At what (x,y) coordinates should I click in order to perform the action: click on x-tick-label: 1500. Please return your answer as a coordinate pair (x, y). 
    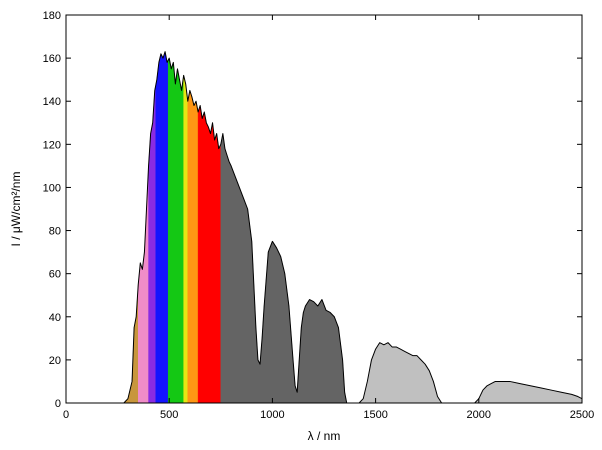
    Looking at the image, I should click on (375, 415).